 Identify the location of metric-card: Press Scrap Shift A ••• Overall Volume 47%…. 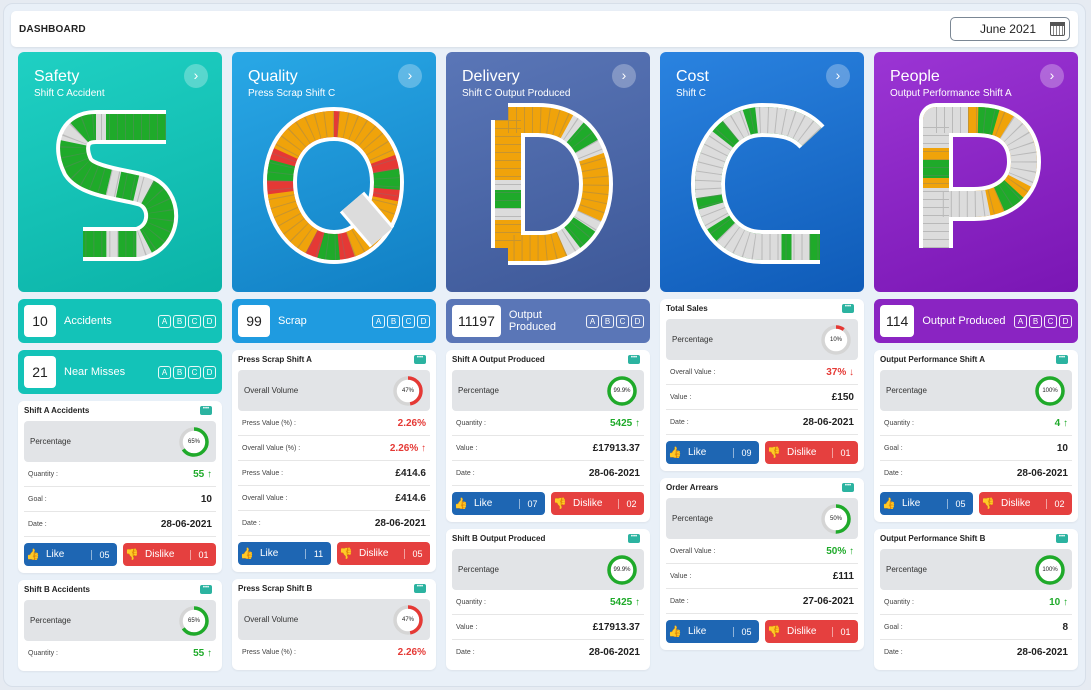
(334, 461).